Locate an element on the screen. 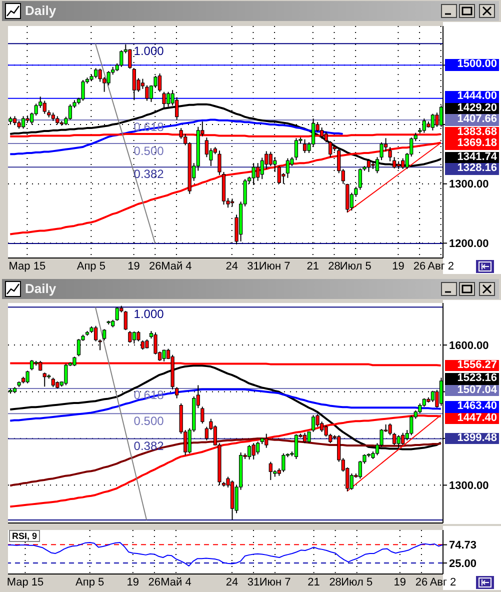 The width and height of the screenshot is (501, 592). annotation: 1463.40 is located at coordinates (472, 406).